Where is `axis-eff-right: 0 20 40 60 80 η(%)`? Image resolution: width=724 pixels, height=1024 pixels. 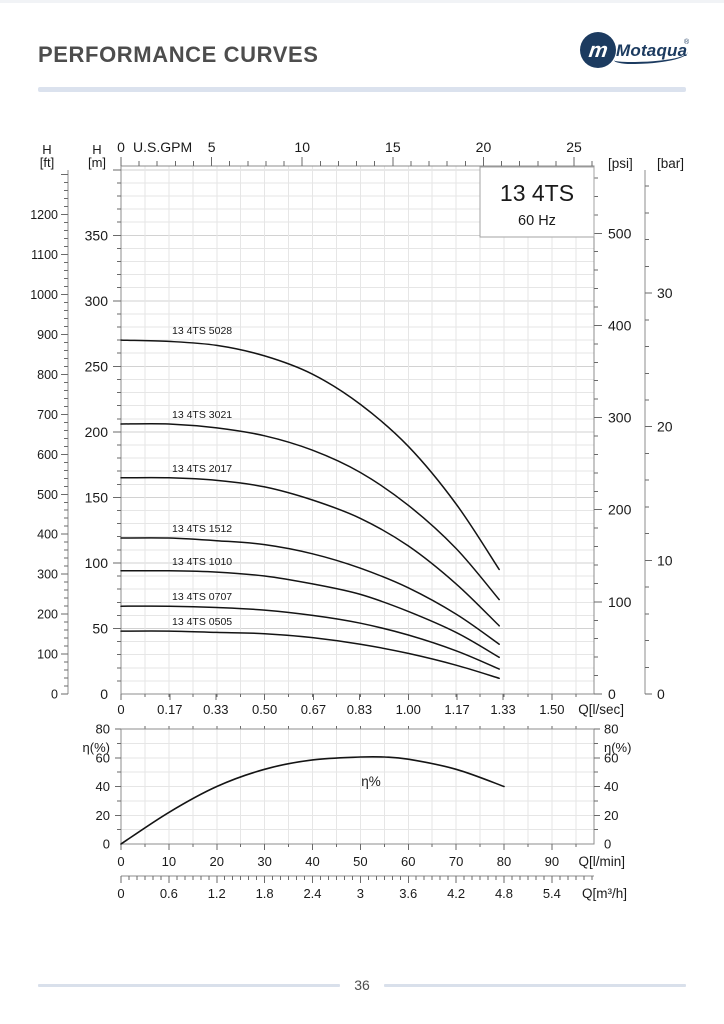 axis-eff-right: 0 20 40 60 80 η(%) is located at coordinates (612, 787).